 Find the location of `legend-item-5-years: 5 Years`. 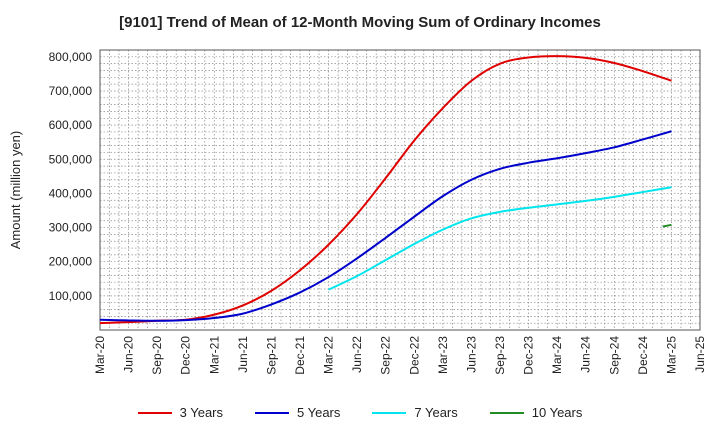

legend-item-5-years: 5 Years is located at coordinates (297, 412).